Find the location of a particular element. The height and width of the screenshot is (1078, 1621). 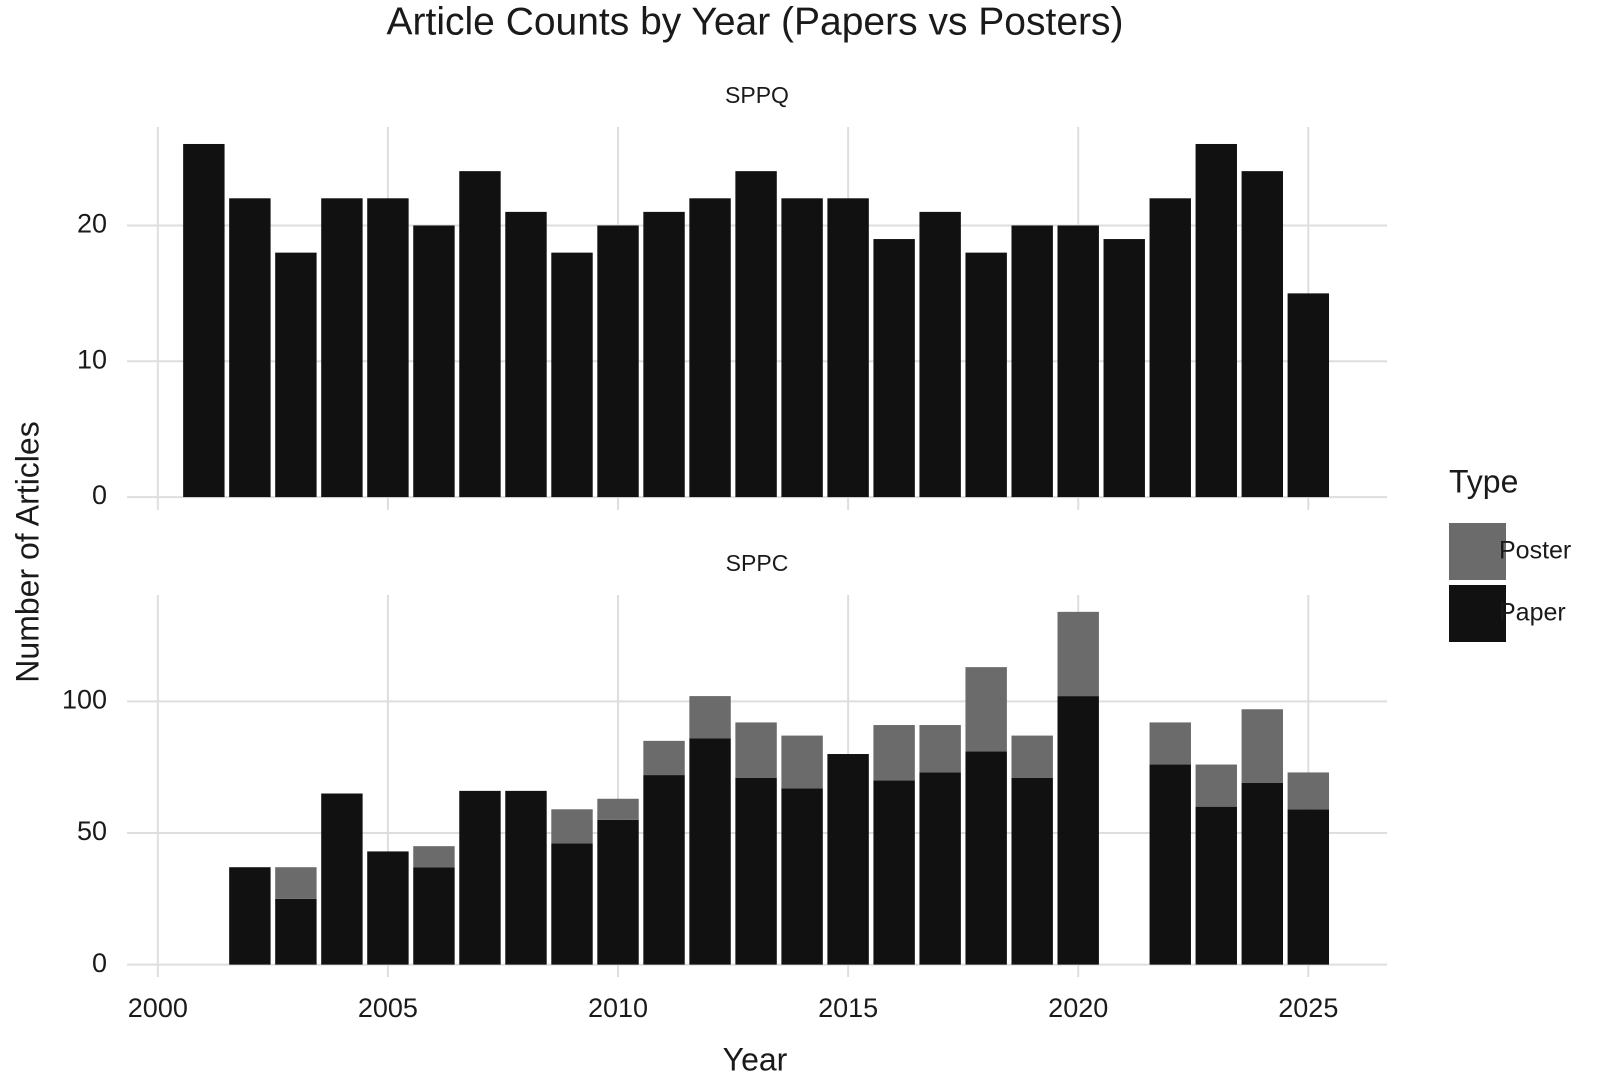

facet-label: SPPC is located at coordinates (757, 563).